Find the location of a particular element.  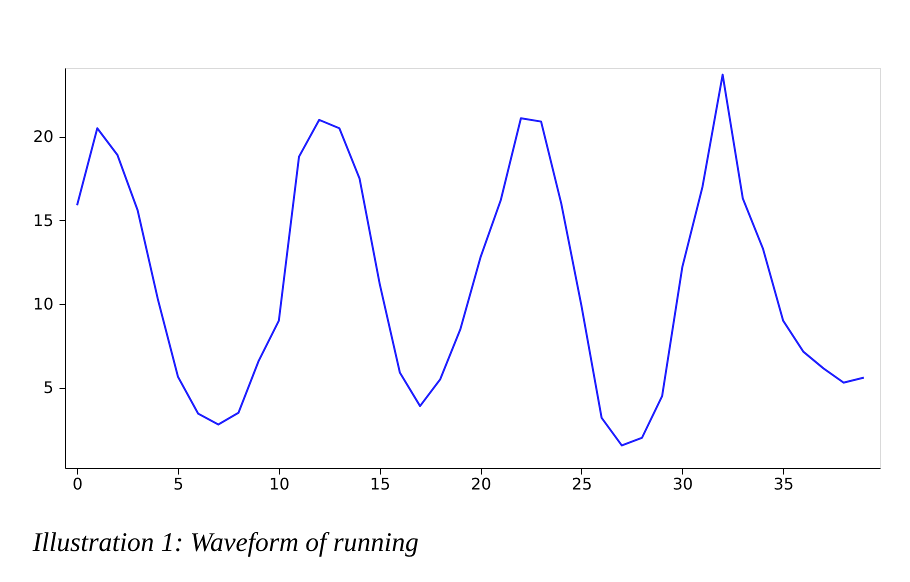

x-tick-label: 35 is located at coordinates (783, 484).